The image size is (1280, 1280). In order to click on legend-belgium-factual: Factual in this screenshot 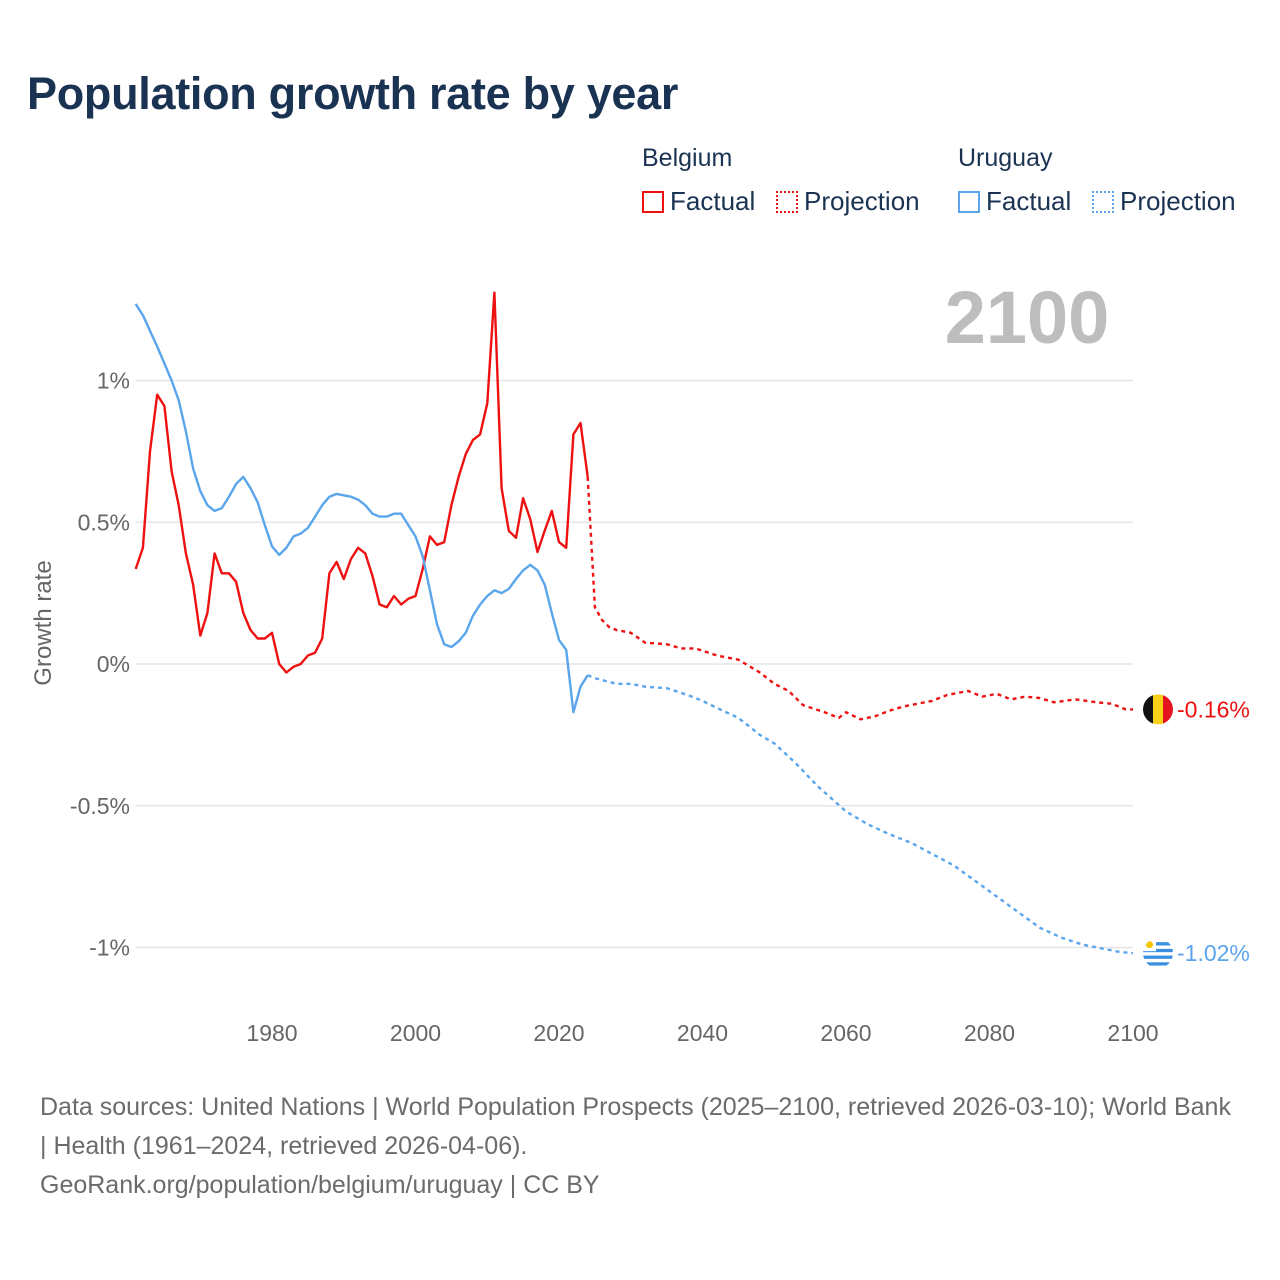, I will do `click(698, 201)`.